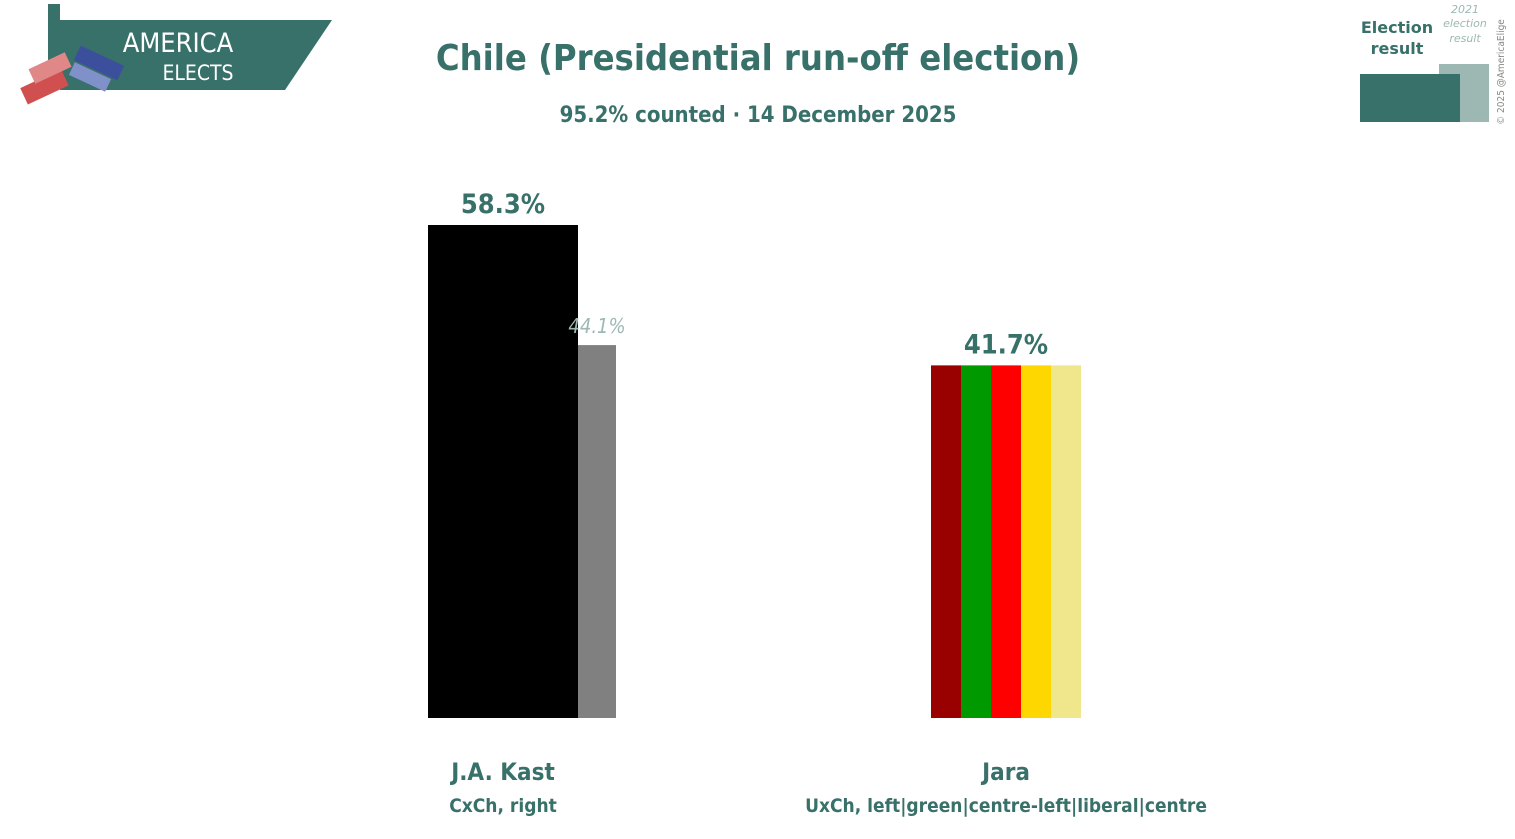 The width and height of the screenshot is (1515, 839). Describe the element at coordinates (758, 58) in the screenshot. I see `chart-title: Chile (Presidential run-off election)` at that location.